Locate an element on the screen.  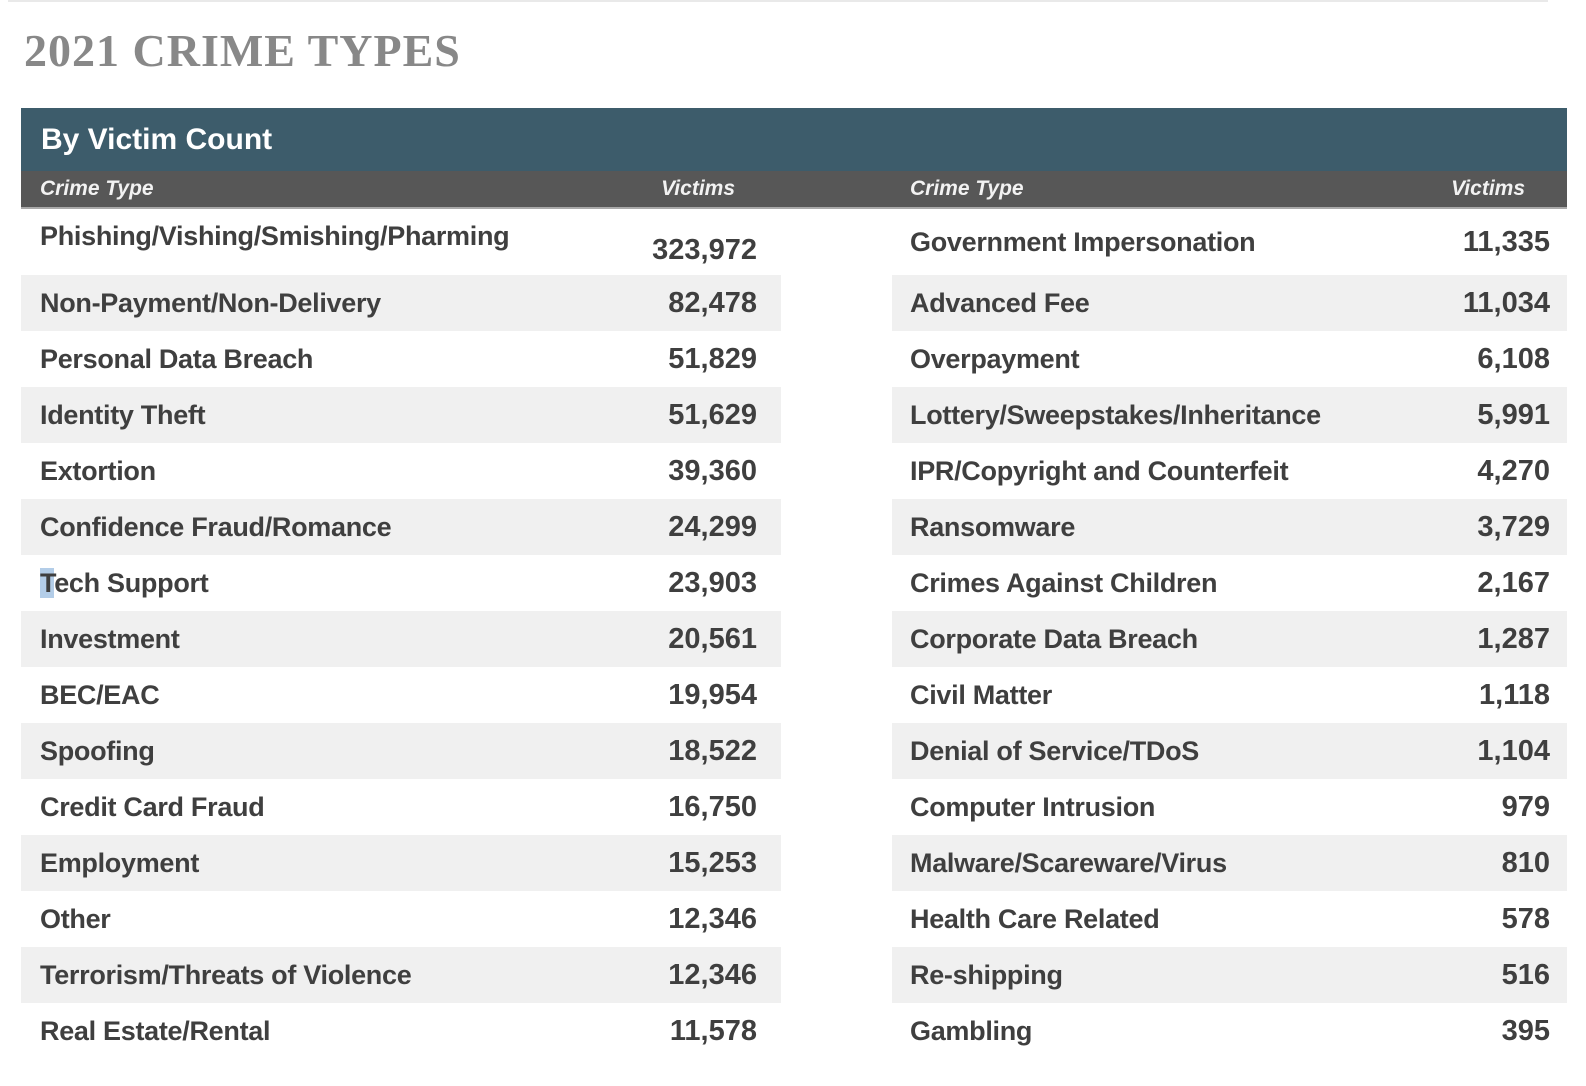
crime-type-label: Civil Matter is located at coordinates (981, 694).